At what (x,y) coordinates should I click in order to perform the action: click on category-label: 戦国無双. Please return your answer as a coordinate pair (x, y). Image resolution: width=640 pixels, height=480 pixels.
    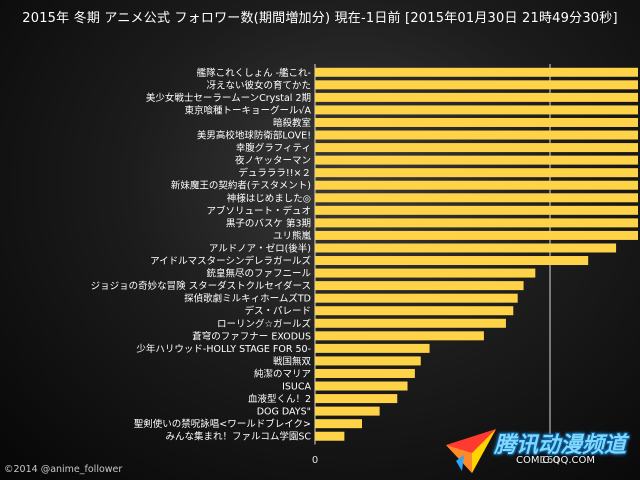
    Looking at the image, I should click on (292, 361).